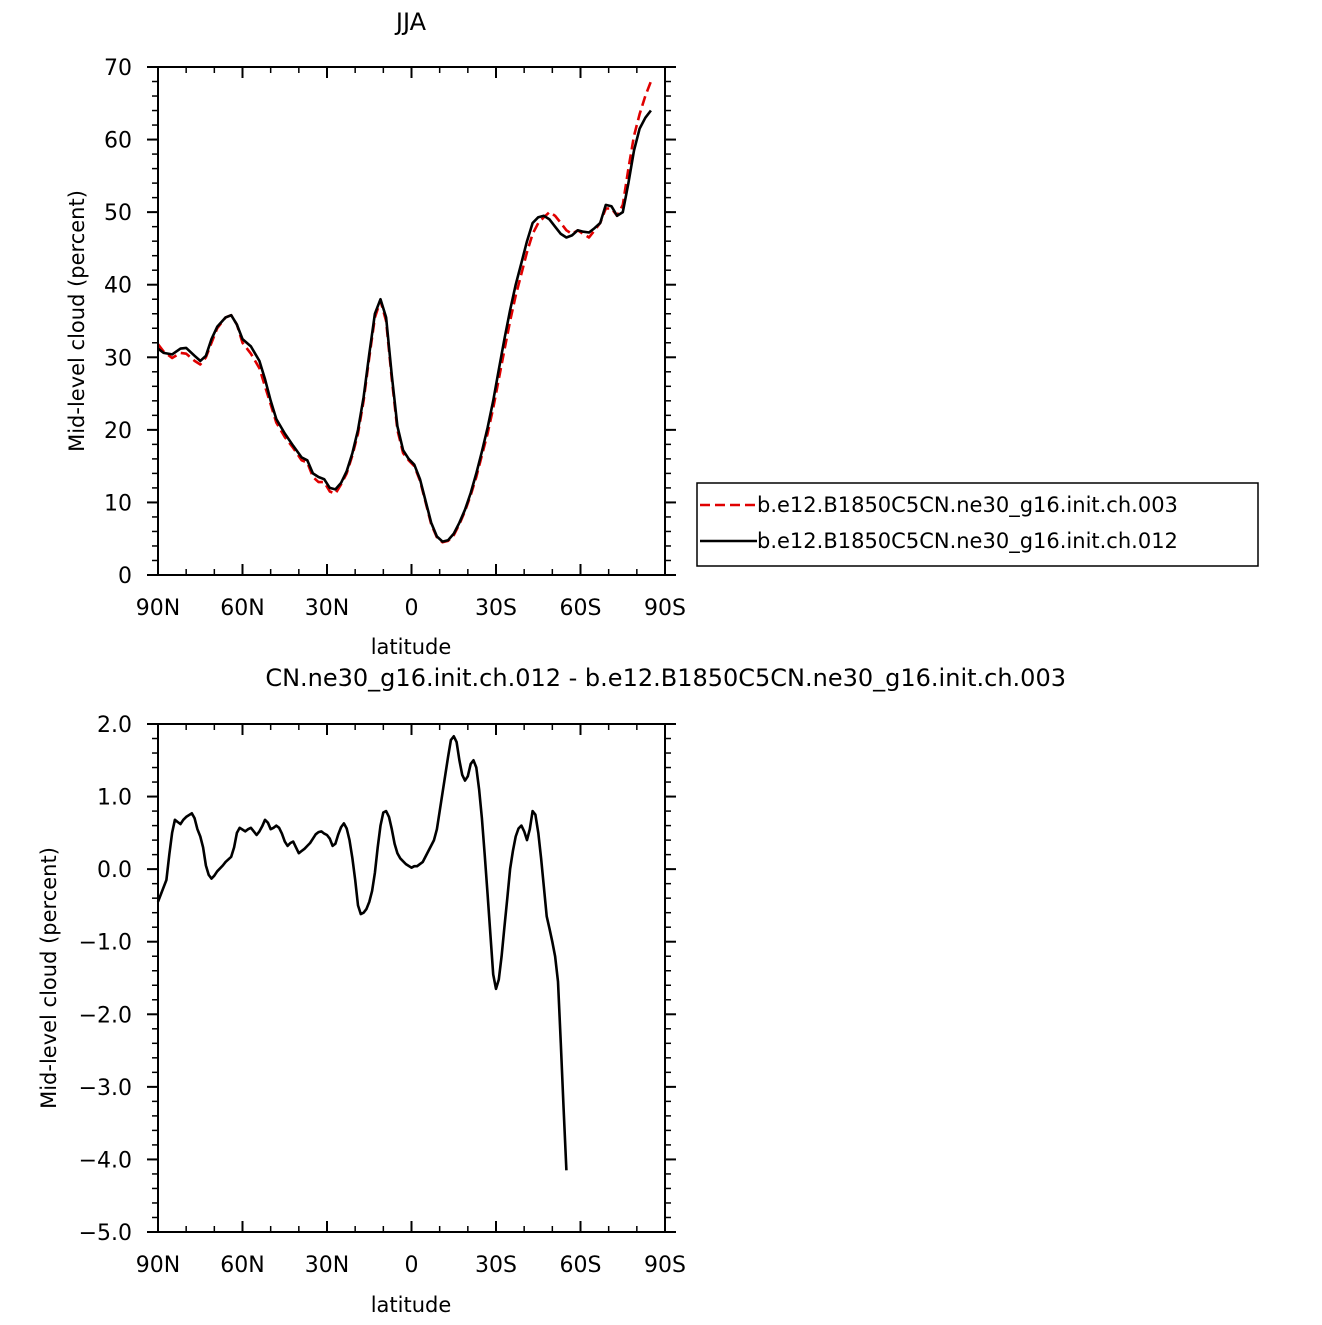 This screenshot has height=1325, width=1322. What do you see at coordinates (105, 979) in the screenshot?
I see `bottom-y-tick-labels: 2.0 1.0 0.0 −1.0 −2.0 −3.0 −4.0 −5.0` at bounding box center [105, 979].